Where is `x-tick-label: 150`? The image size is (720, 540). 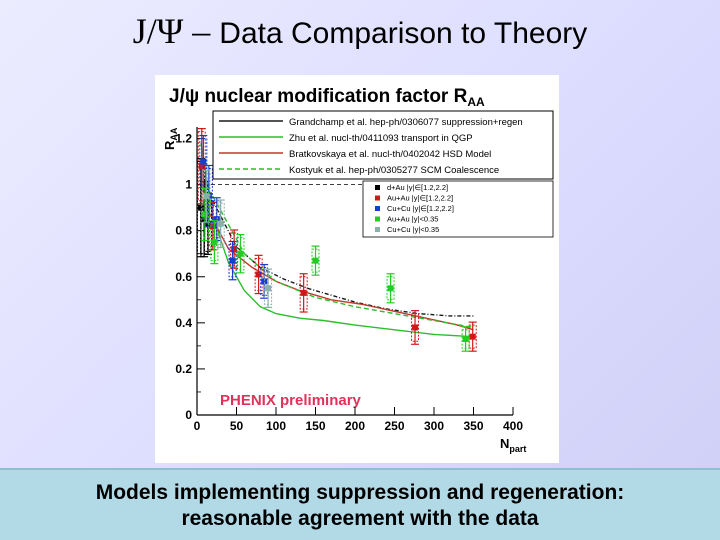
x-tick-label: 150 is located at coordinates (315, 426).